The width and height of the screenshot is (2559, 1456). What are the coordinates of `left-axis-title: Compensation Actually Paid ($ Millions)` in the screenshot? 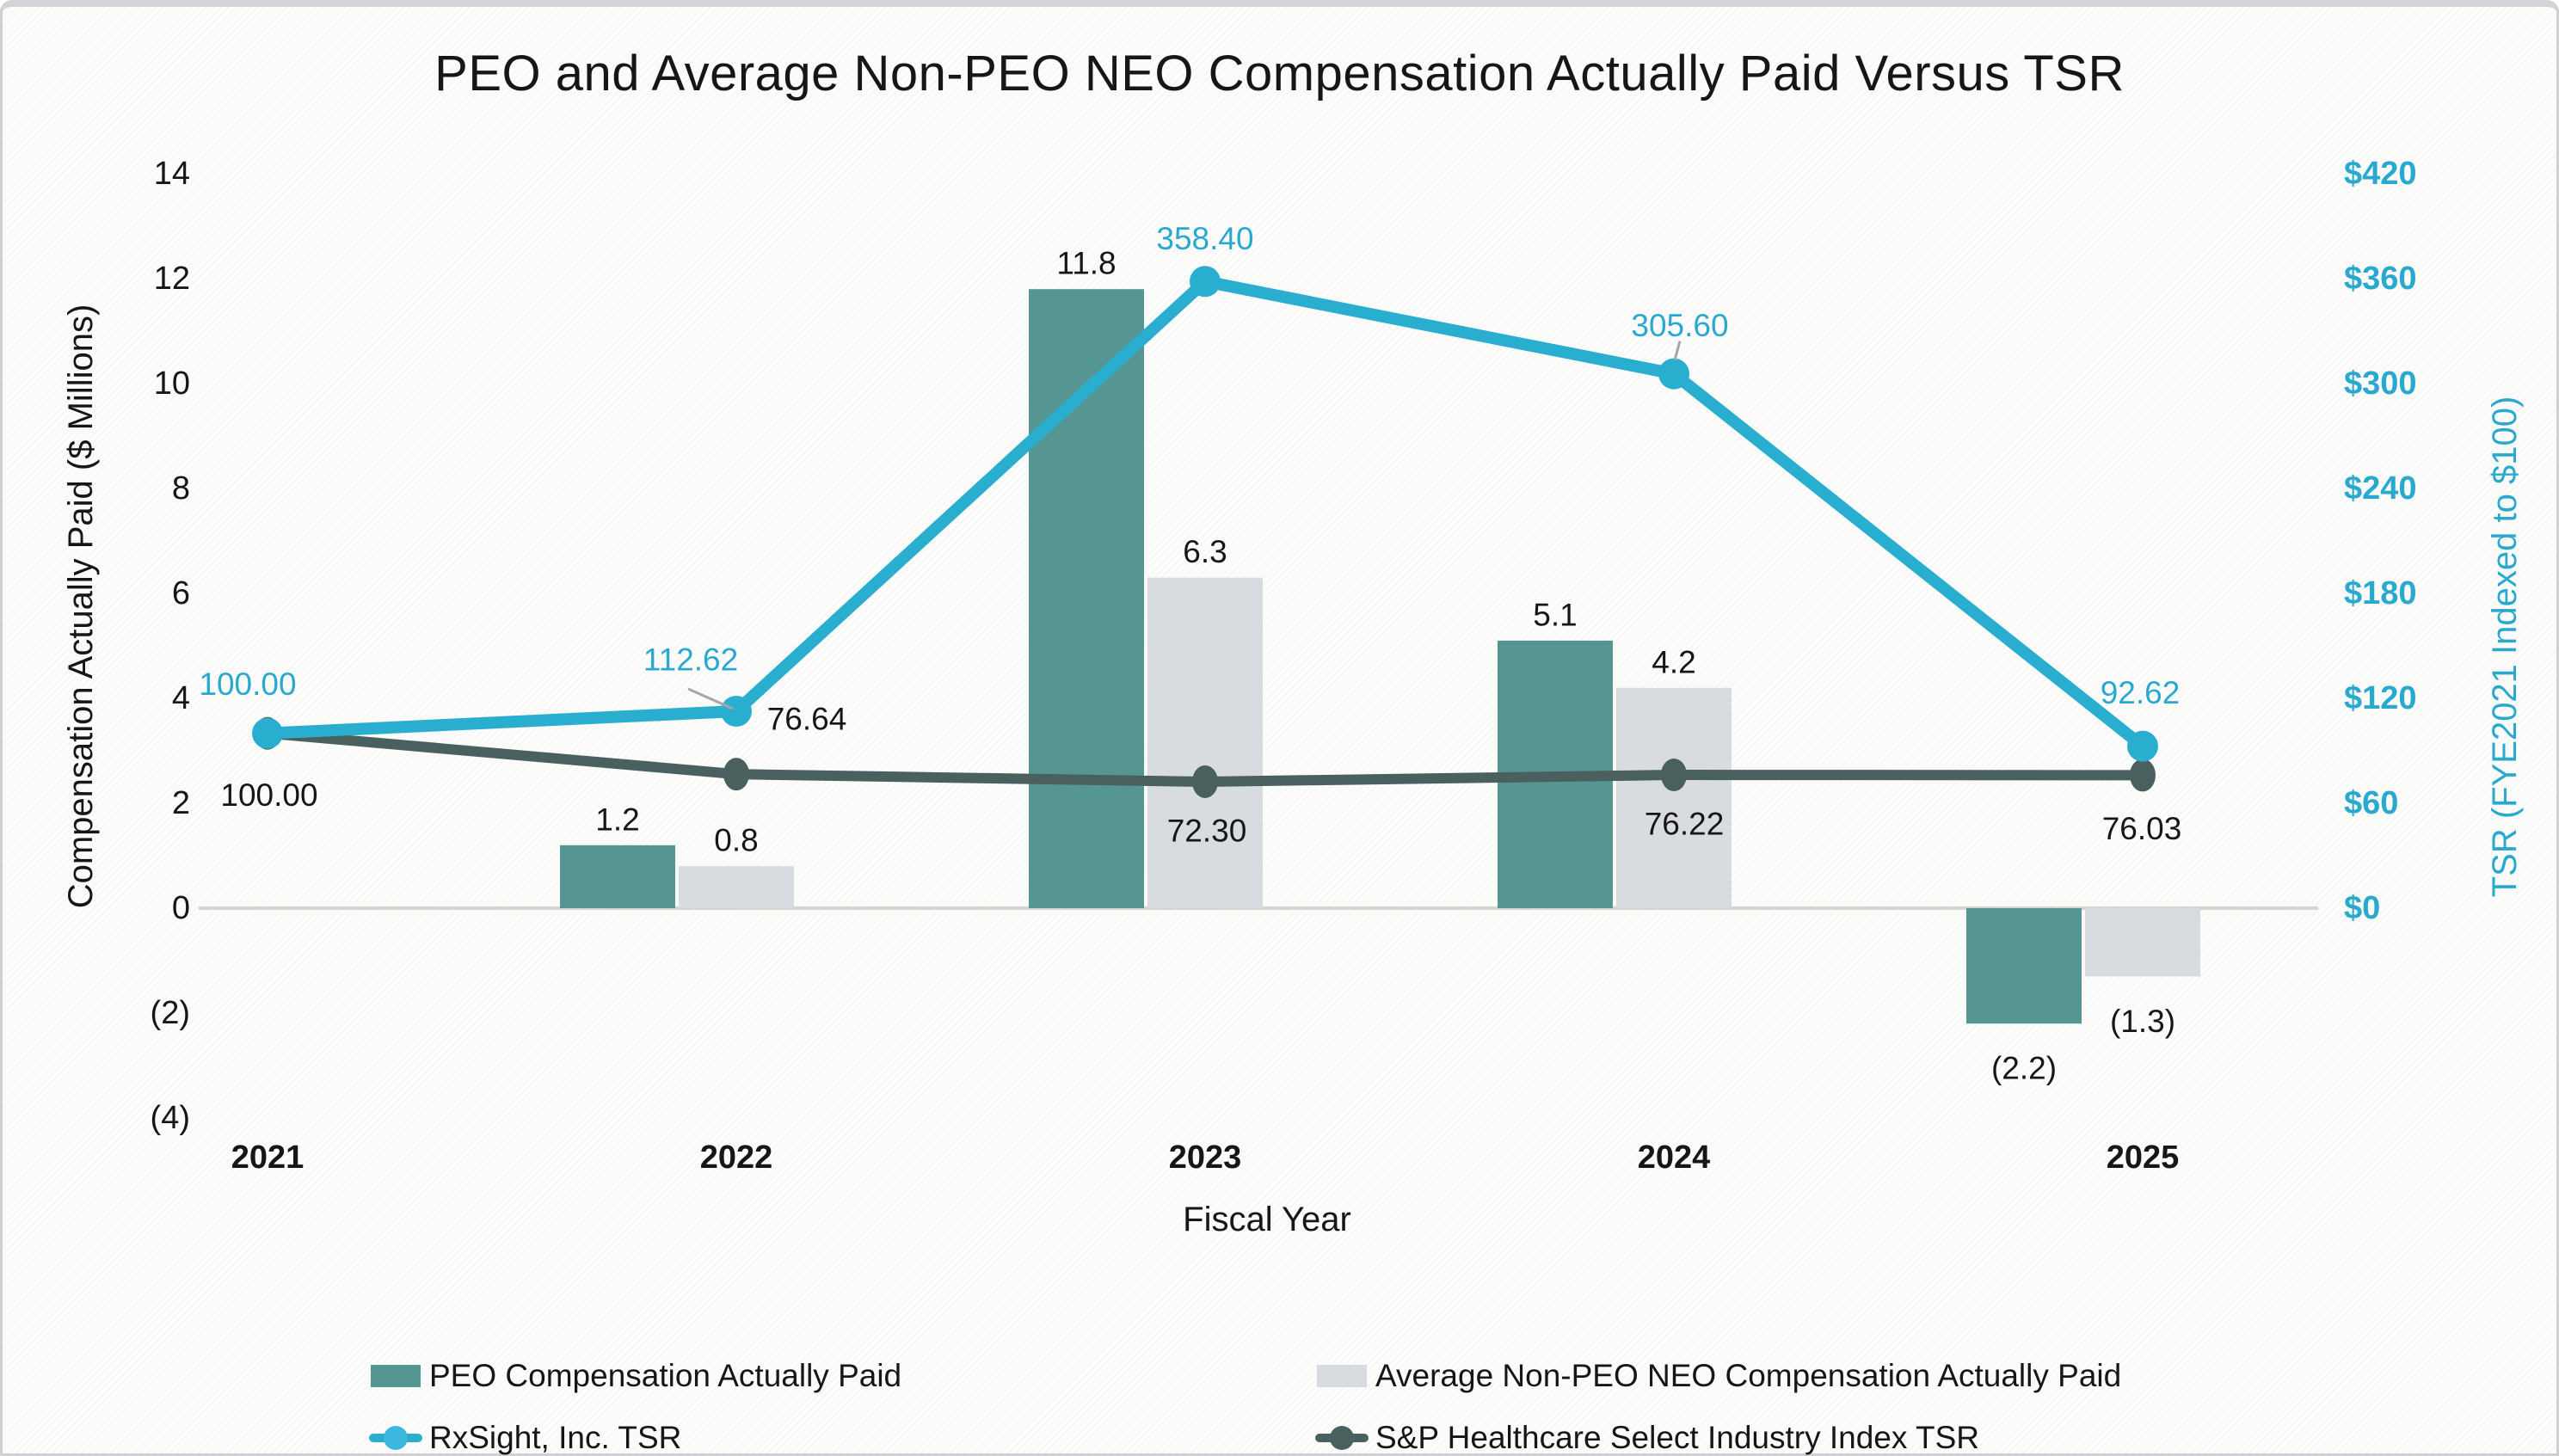 It's located at (81, 607).